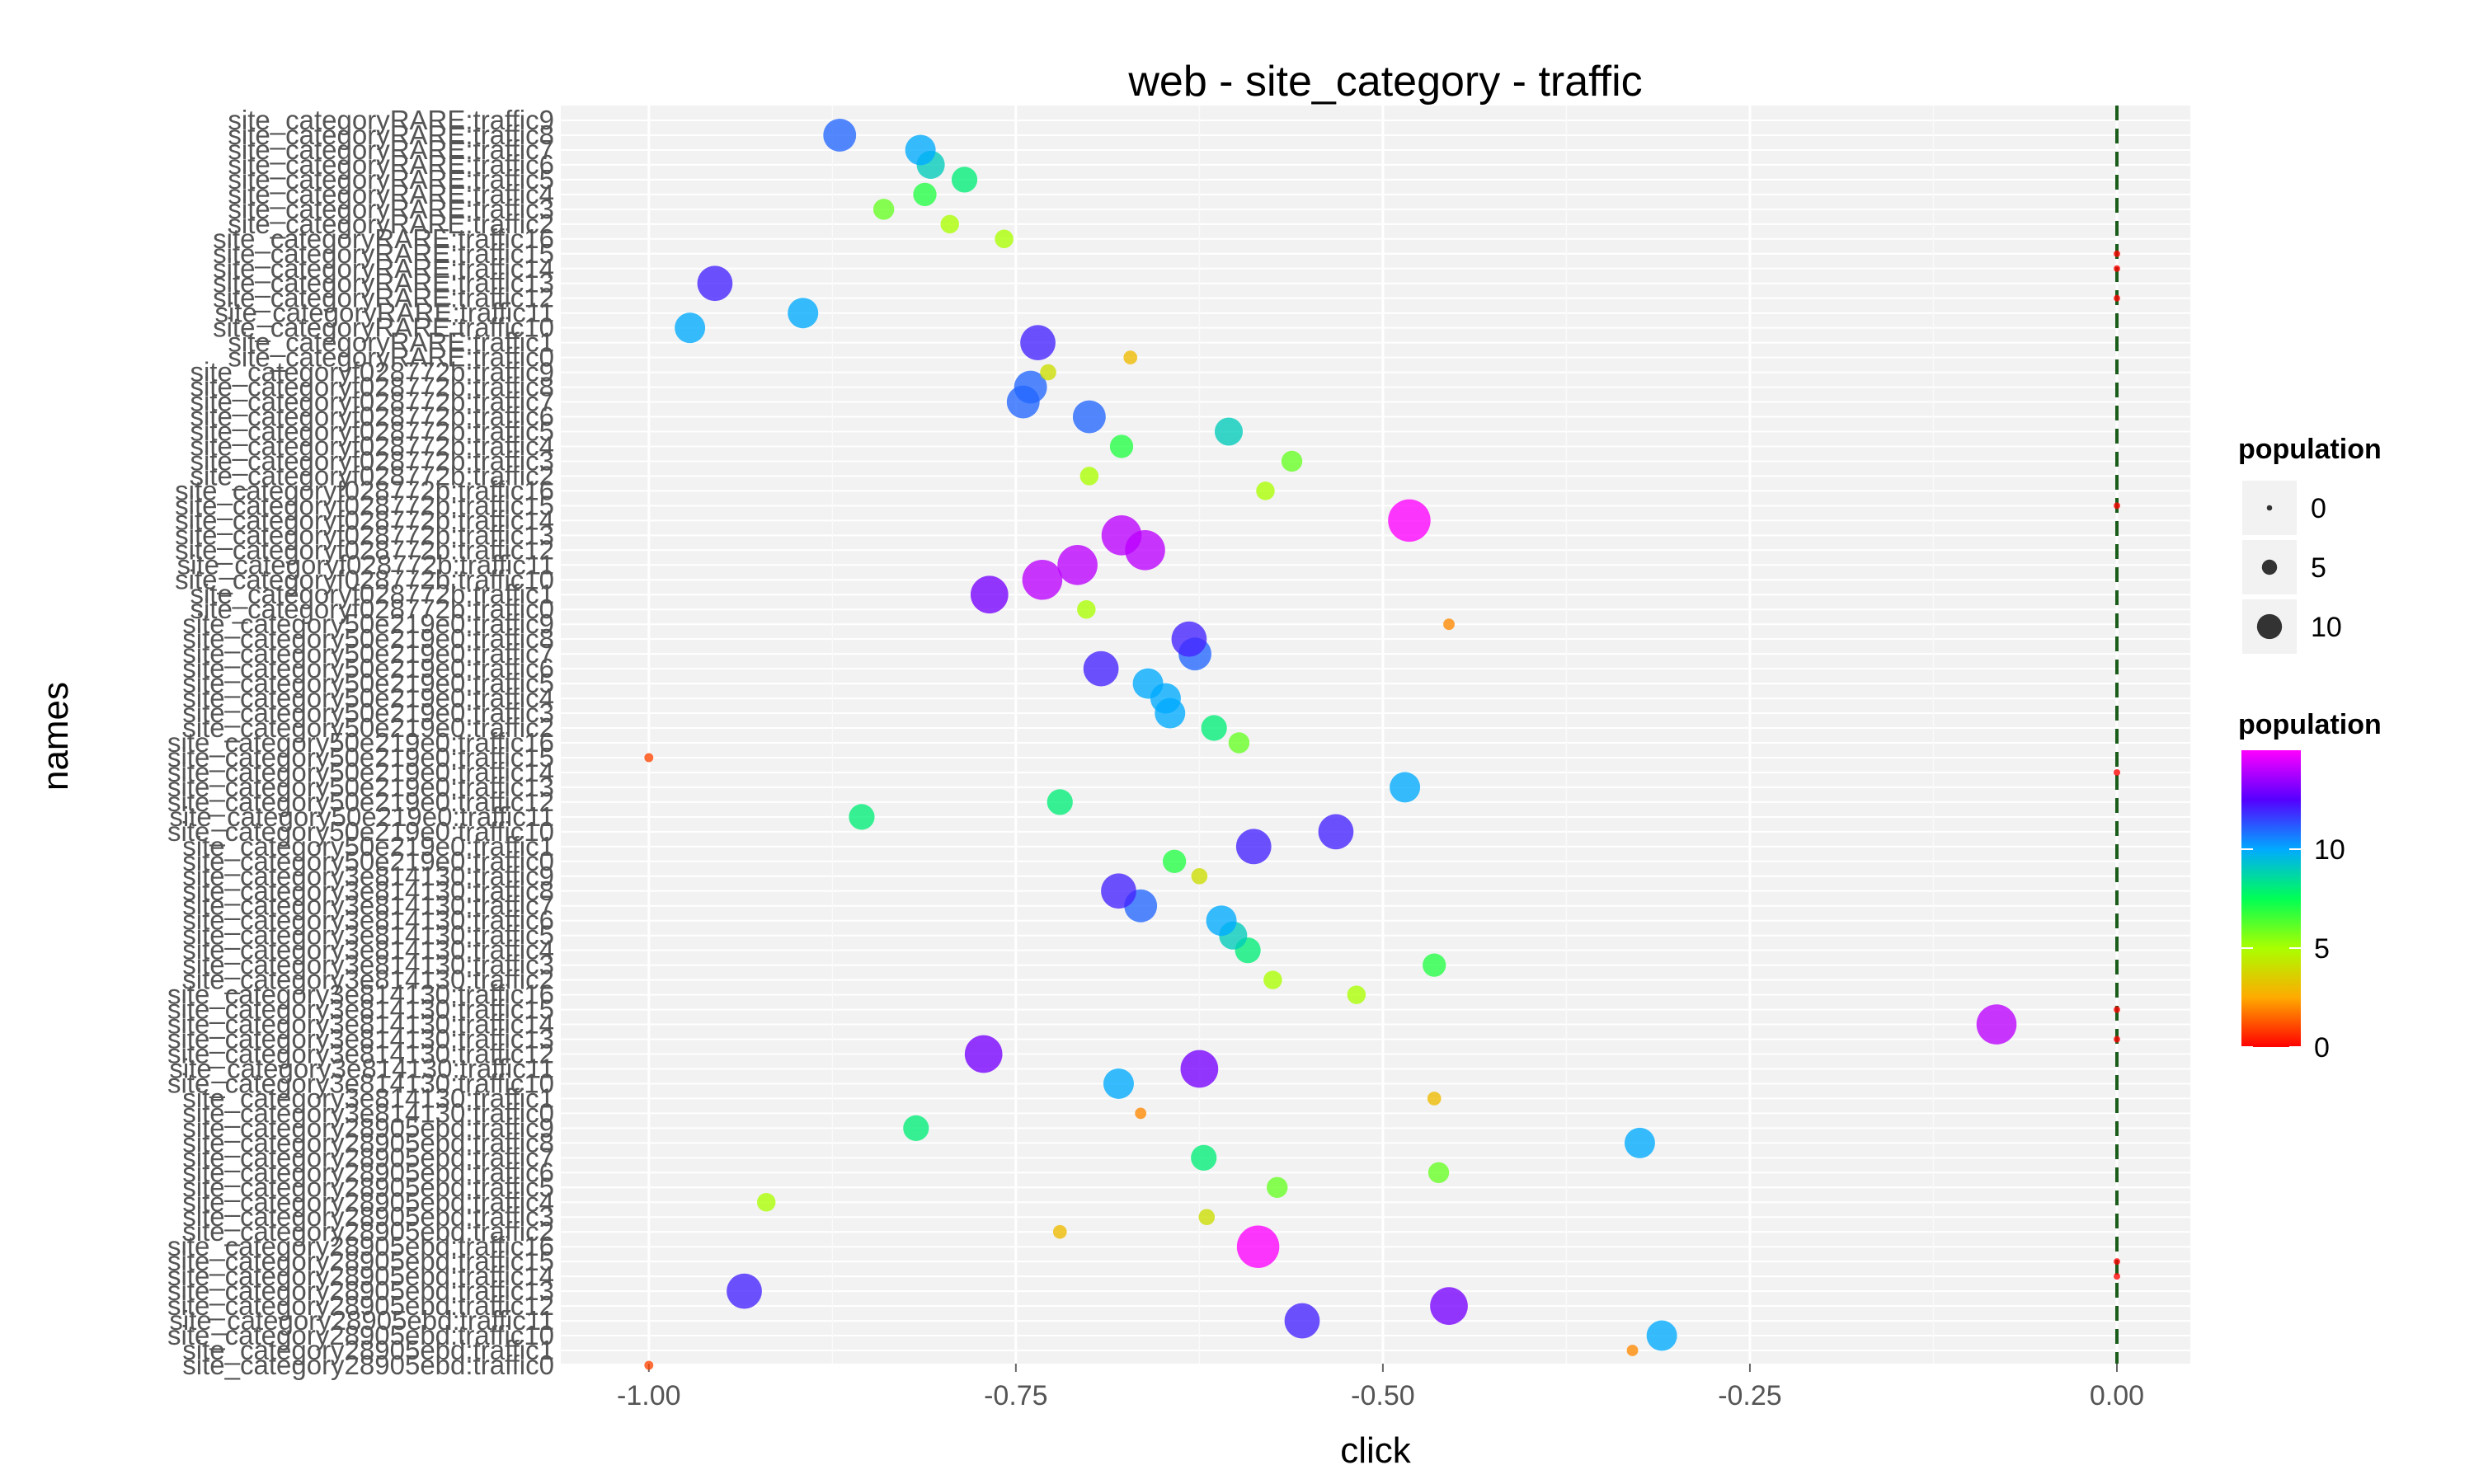 This screenshot has height=1484, width=2474. Describe the element at coordinates (368, 920) in the screenshot. I see `y-tick-label: site_category3e814130:traffic6` at that location.